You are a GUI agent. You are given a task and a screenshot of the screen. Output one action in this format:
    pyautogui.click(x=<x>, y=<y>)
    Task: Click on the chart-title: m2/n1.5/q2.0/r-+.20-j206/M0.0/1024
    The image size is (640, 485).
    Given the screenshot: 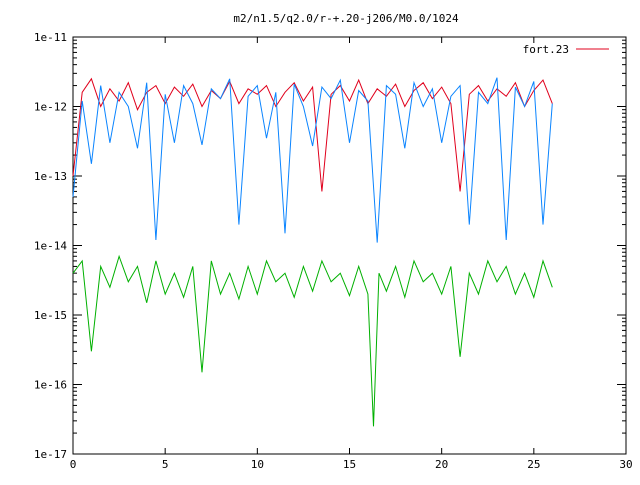 What is the action you would take?
    pyautogui.click(x=346, y=18)
    